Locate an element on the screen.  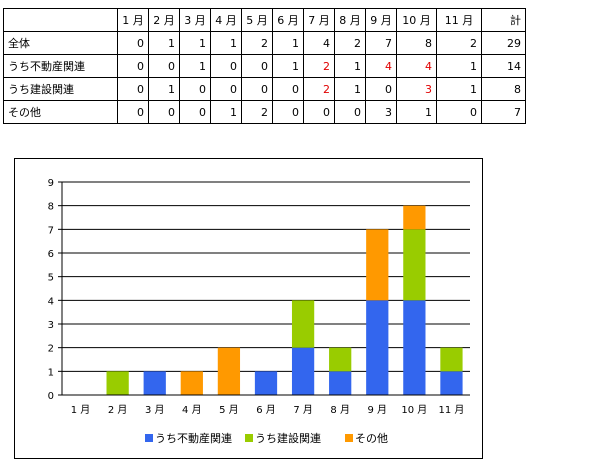
x-tick-label: 6 月 is located at coordinates (266, 410).